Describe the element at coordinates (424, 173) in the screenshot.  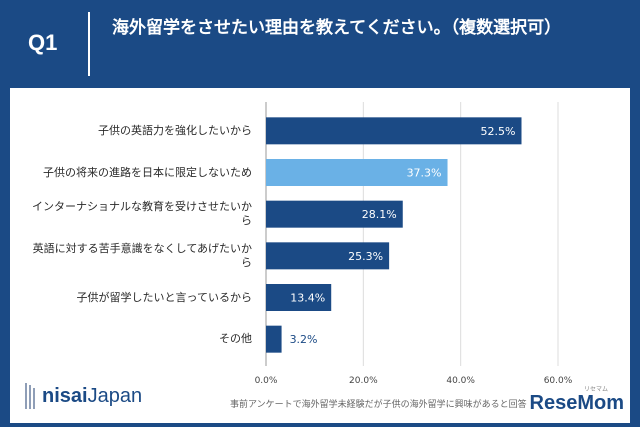
I see `data-label: 37.3%` at that location.